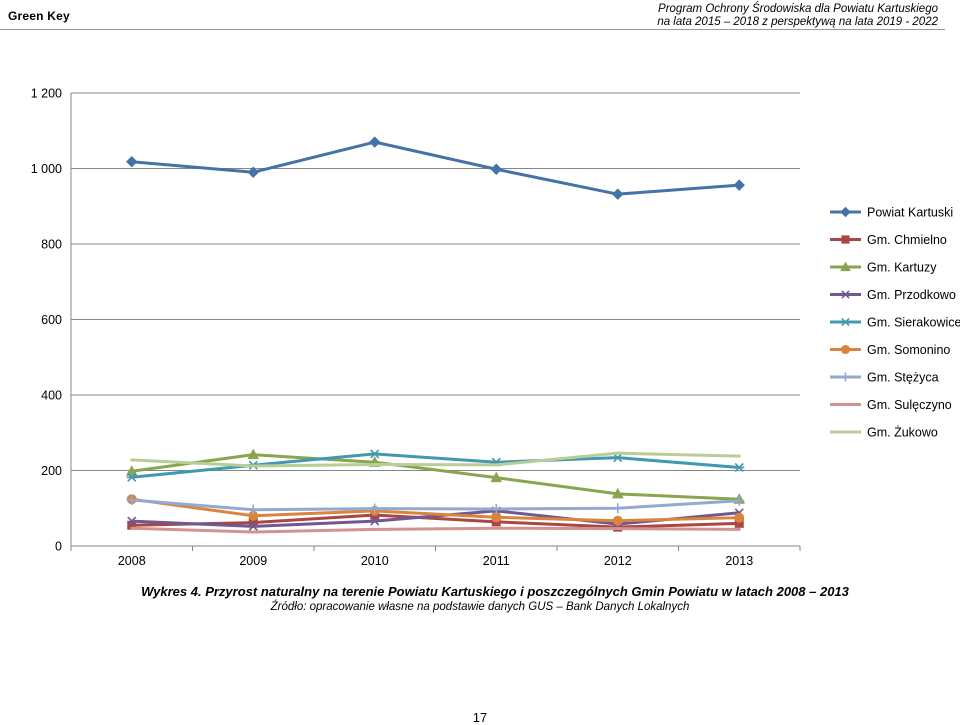  I want to click on y-tick-label: 600, so click(51, 320).